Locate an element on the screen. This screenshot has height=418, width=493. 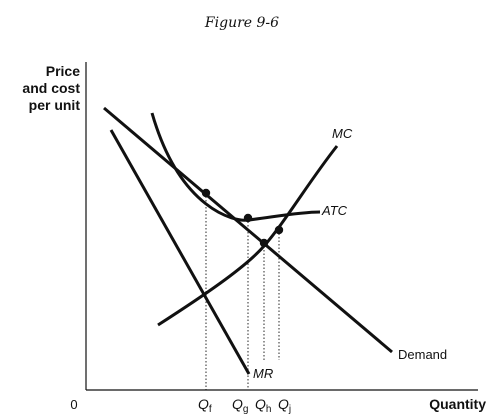
figure-caption: Figure 9-6 is located at coordinates (241, 23).